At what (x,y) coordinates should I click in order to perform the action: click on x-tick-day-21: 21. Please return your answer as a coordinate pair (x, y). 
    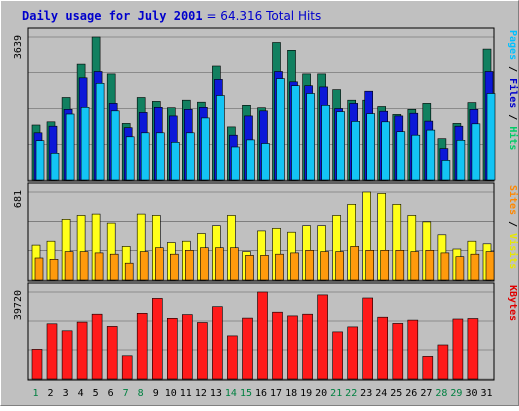
    Looking at the image, I should click on (336, 393).